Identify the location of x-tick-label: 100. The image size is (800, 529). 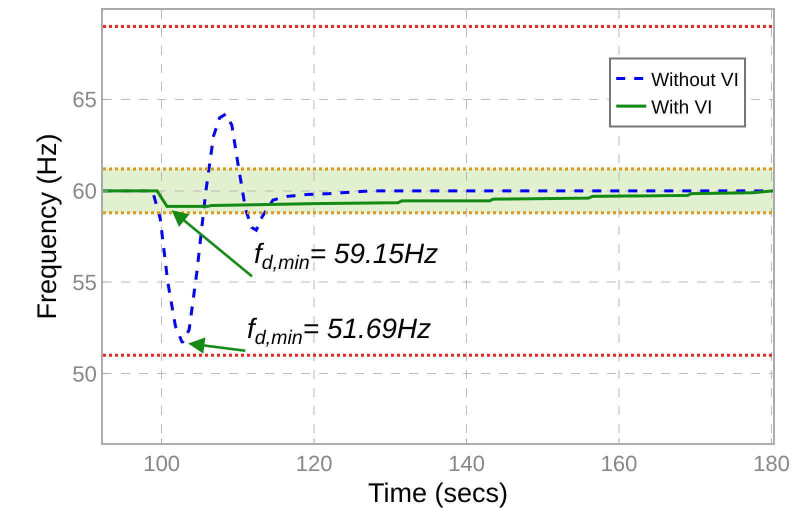
(161, 463).